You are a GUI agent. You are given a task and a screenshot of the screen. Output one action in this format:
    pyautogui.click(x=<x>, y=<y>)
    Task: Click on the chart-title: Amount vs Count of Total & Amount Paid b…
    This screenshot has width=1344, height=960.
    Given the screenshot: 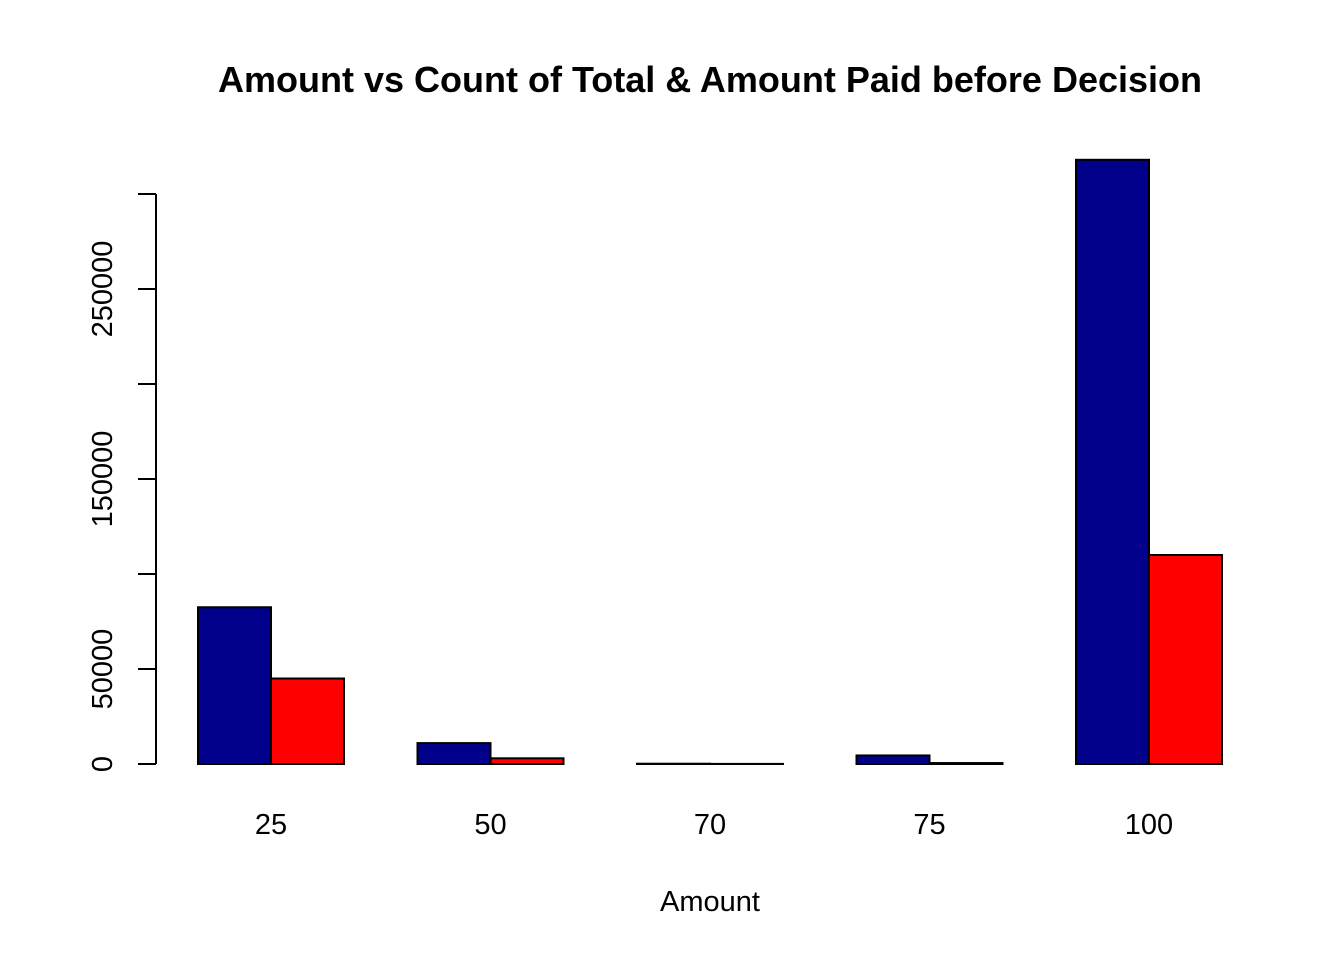 What is the action you would take?
    pyautogui.click(x=710, y=79)
    